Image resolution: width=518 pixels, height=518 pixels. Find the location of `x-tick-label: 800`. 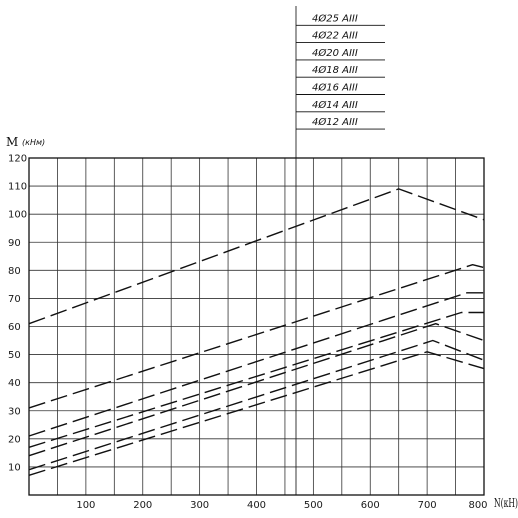

x-tick-label: 800 is located at coordinates (477, 505).